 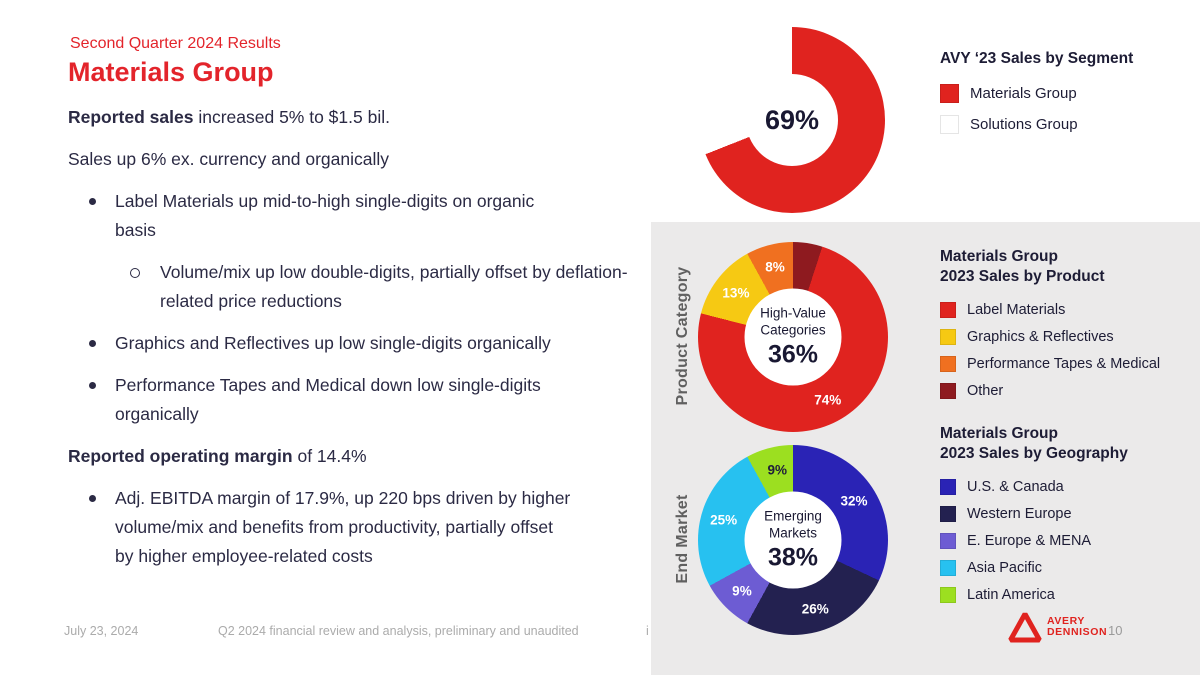 What do you see at coordinates (682, 539) in the screenshot?
I see `vertical-axis-label-end-market: End Market` at bounding box center [682, 539].